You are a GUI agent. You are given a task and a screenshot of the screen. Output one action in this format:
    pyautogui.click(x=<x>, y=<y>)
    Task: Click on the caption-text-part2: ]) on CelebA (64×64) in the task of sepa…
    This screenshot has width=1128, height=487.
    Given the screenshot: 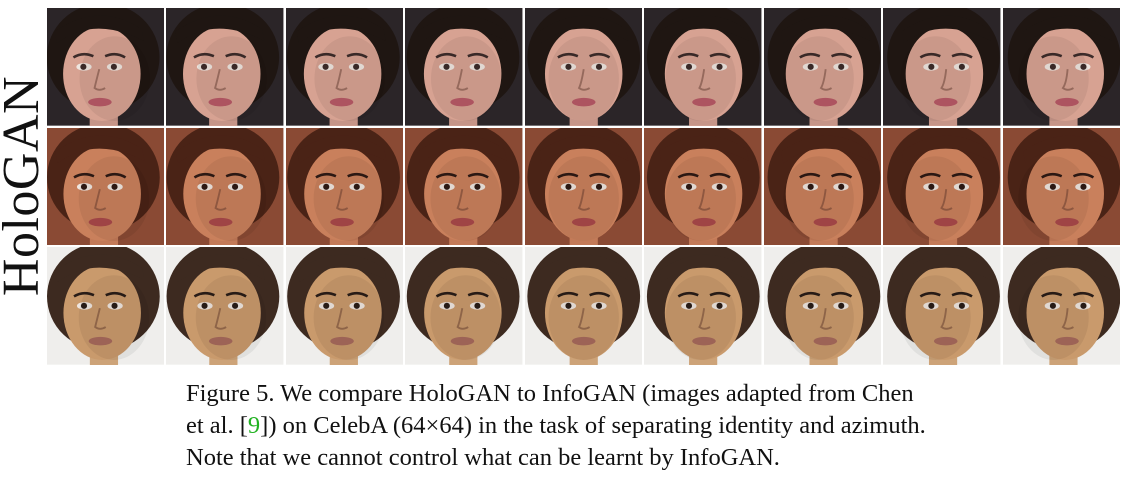 What is the action you would take?
    pyautogui.click(x=556, y=441)
    